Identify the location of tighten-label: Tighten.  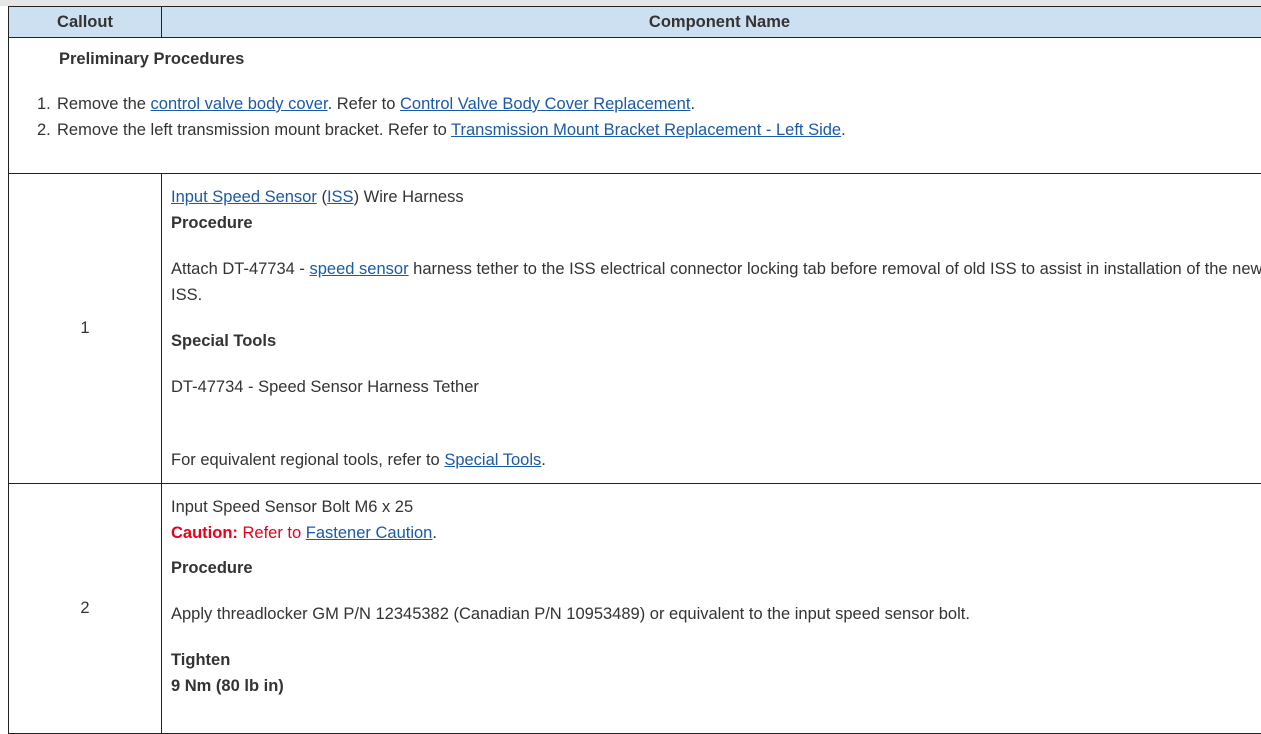
(716, 660).